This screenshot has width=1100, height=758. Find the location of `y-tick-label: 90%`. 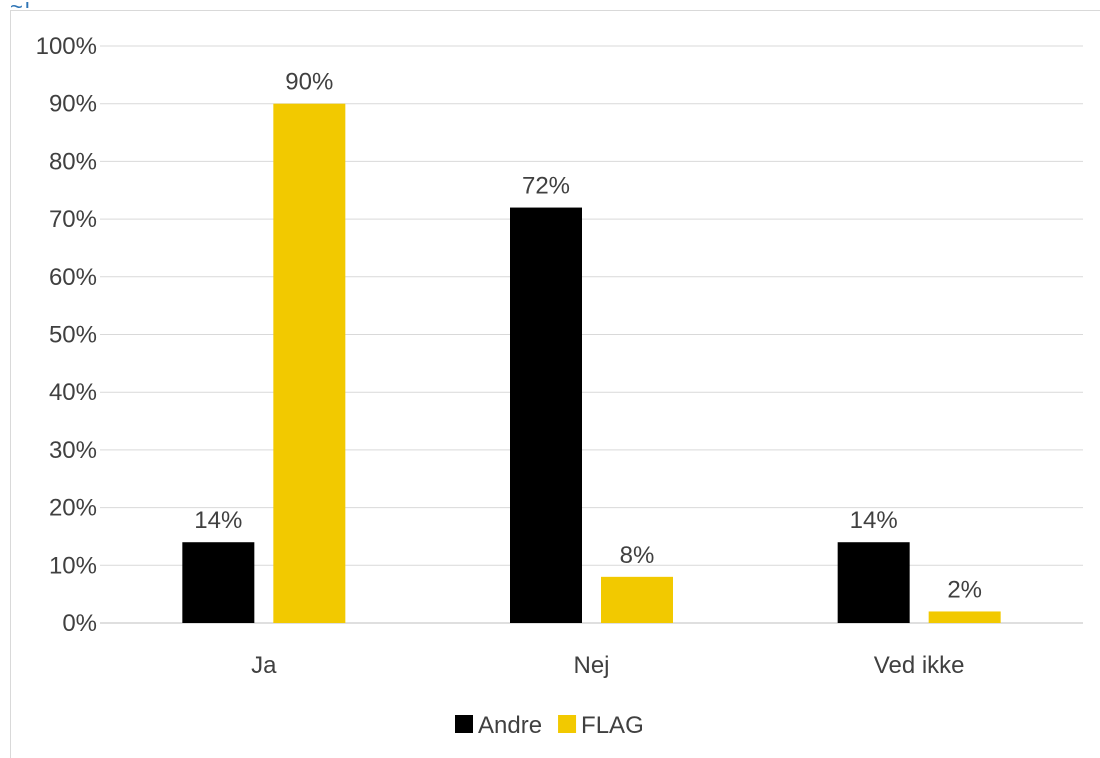

y-tick-label: 90% is located at coordinates (73, 104).